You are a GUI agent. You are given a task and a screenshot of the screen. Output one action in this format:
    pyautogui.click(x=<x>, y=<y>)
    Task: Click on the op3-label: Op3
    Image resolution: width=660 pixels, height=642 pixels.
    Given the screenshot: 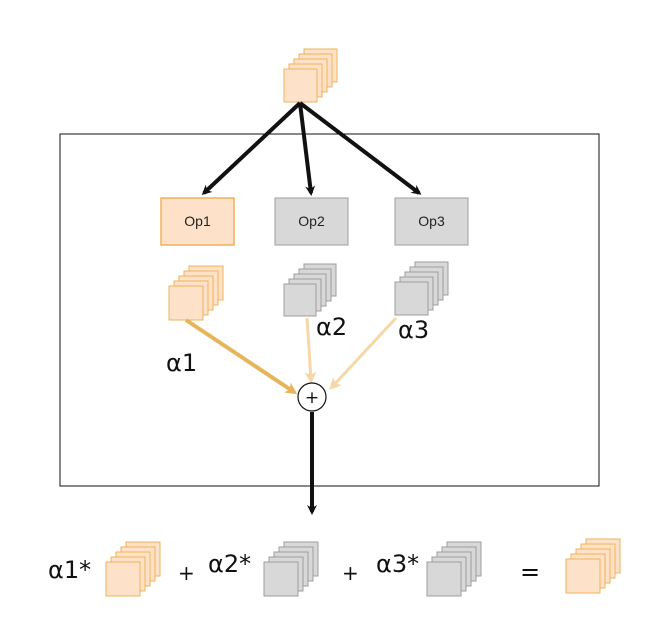 What is the action you would take?
    pyautogui.click(x=431, y=221)
    